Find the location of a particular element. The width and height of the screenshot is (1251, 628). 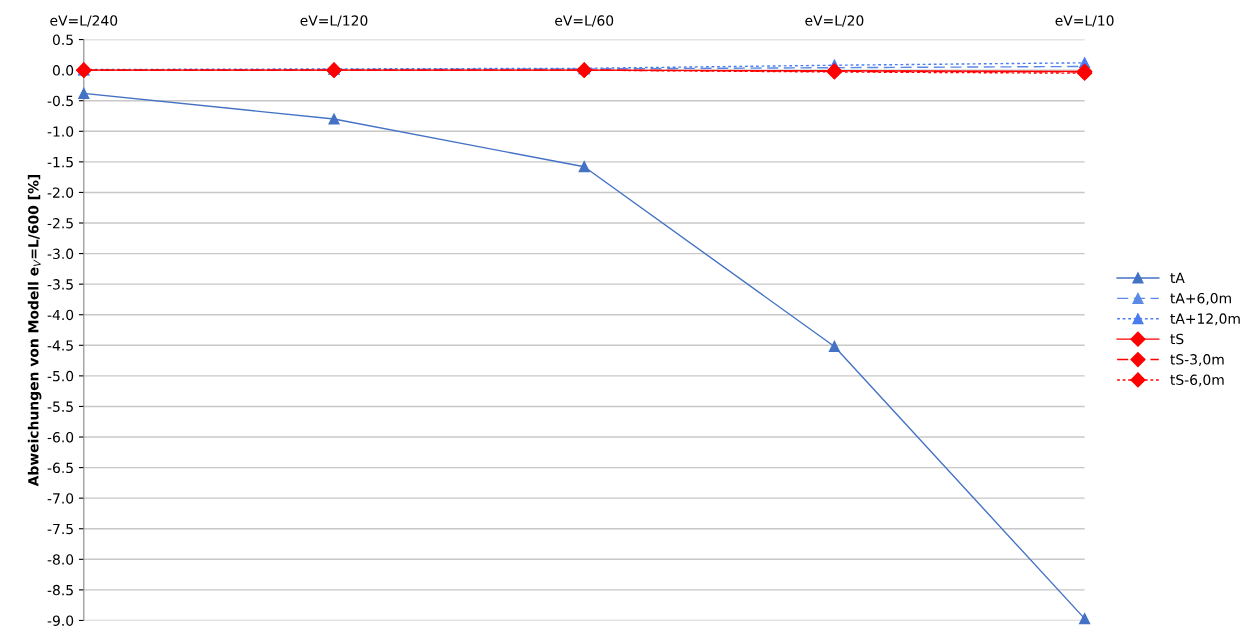

x-tick-label: eV=L/120 is located at coordinates (334, 21).